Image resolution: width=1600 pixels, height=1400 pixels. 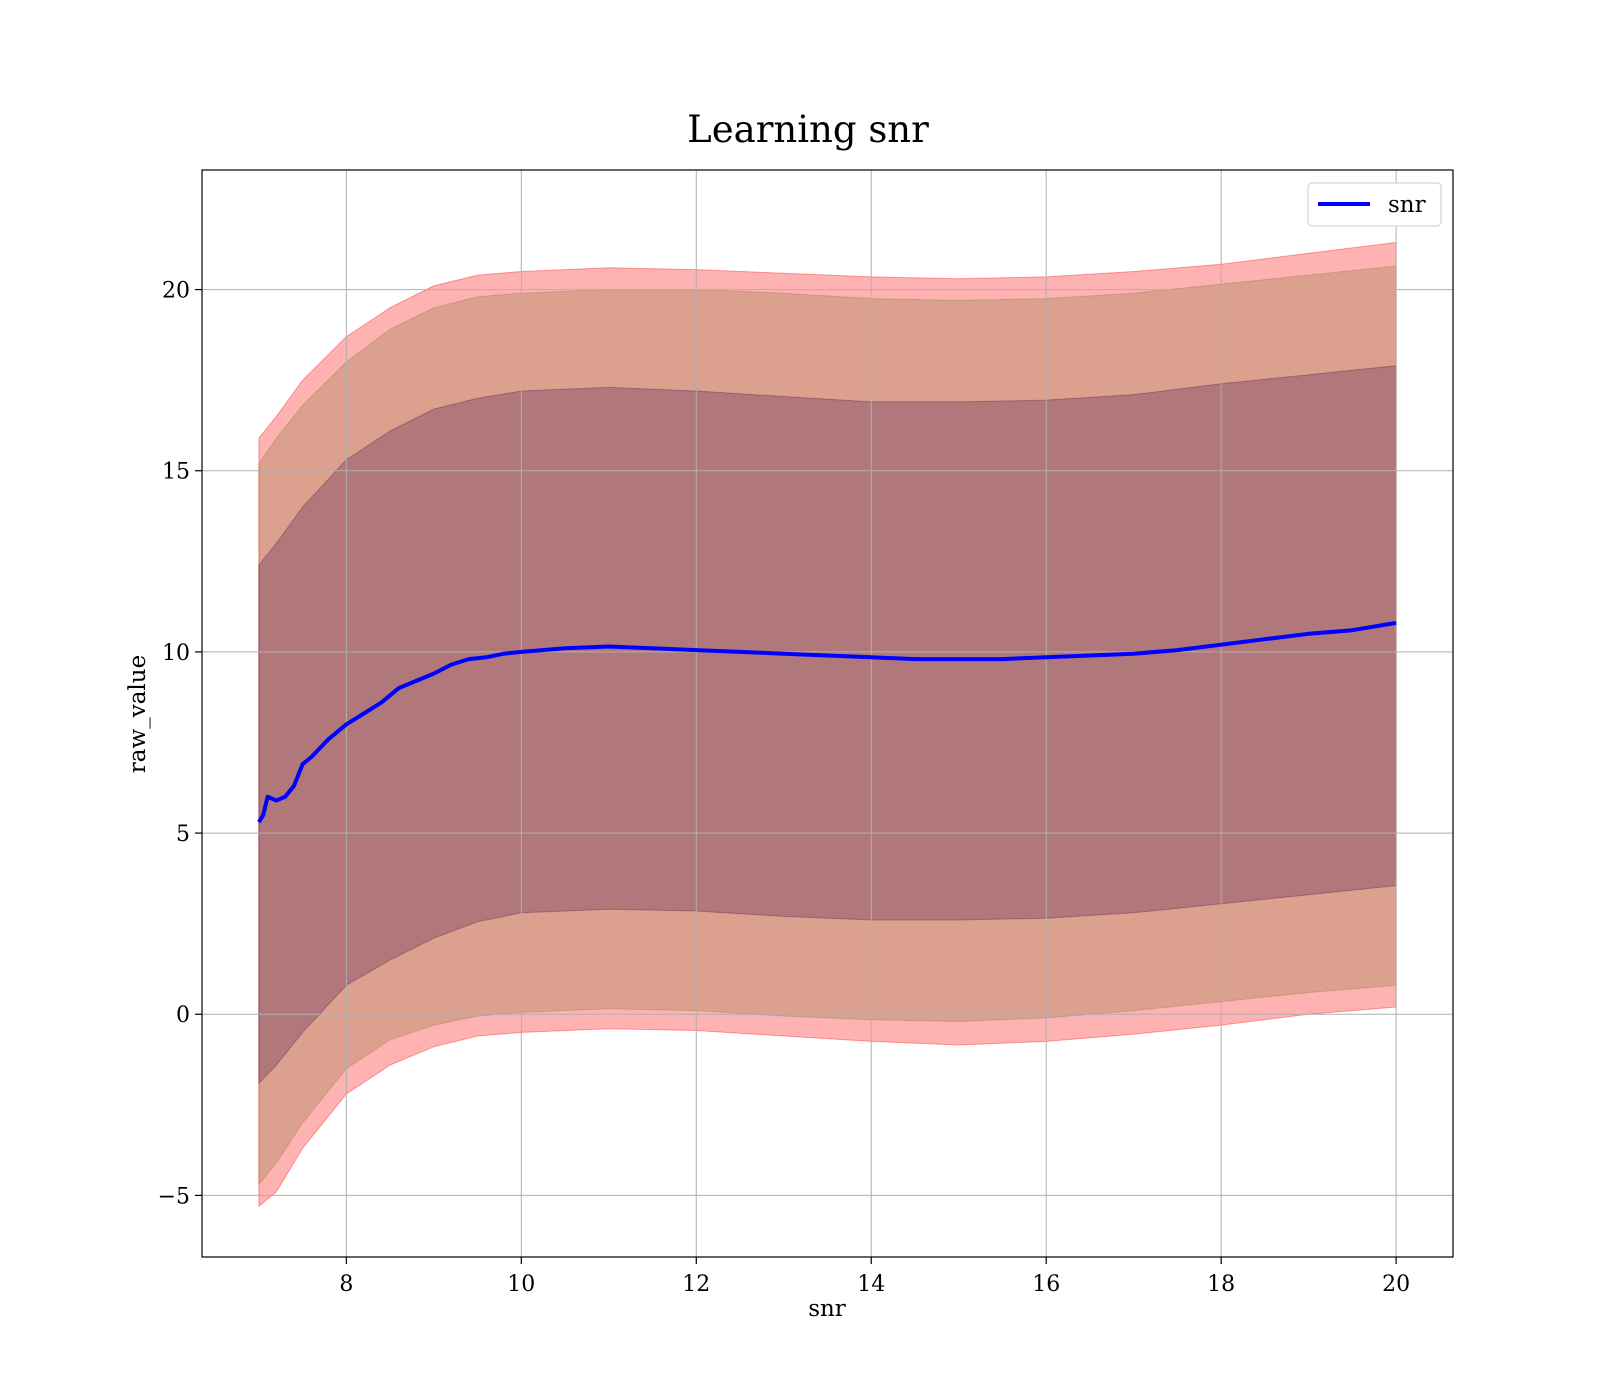 What do you see at coordinates (174, 1196) in the screenshot?
I see `y-tick-label: −5` at bounding box center [174, 1196].